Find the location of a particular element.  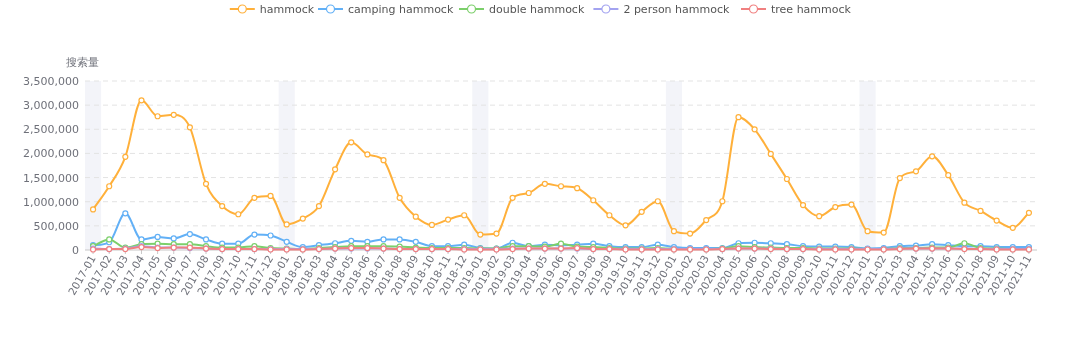

legend-label: tree hammock is located at coordinates (811, 9).